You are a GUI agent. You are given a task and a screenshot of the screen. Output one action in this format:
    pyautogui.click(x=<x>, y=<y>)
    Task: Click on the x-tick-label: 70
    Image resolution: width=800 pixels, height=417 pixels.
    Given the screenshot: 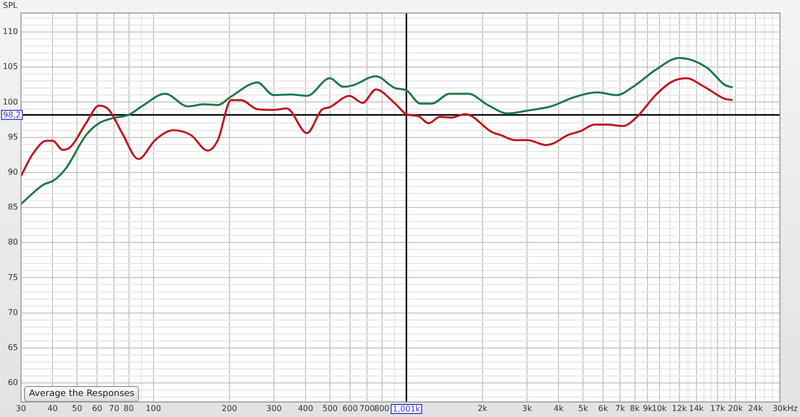 What is the action you would take?
    pyautogui.click(x=114, y=408)
    